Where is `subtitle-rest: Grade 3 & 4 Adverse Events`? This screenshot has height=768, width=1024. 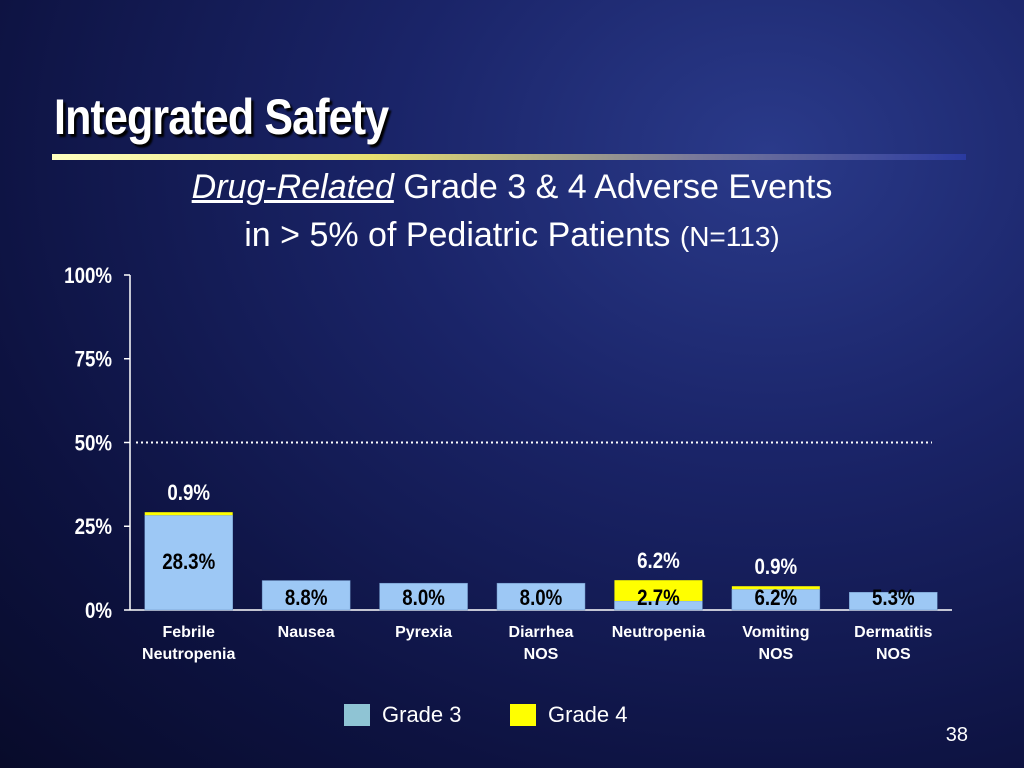
subtitle-rest: Grade 3 & 4 Adverse Events is located at coordinates (613, 187).